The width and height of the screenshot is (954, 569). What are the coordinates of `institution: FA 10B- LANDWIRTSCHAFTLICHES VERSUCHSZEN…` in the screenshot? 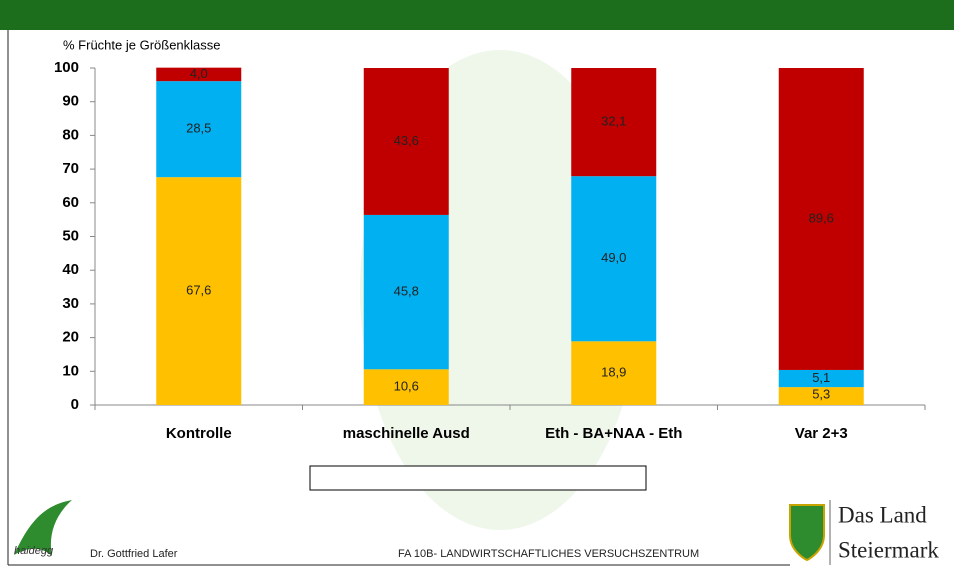 It's located at (548, 554).